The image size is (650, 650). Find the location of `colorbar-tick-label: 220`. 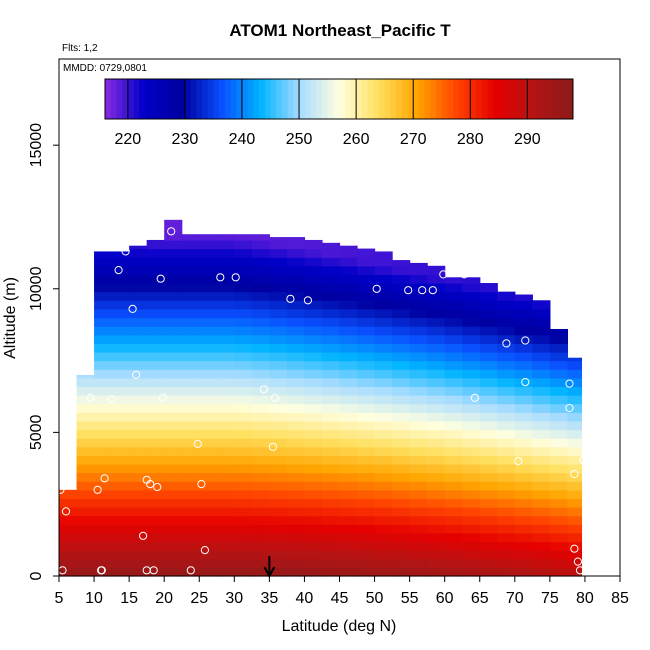

colorbar-tick-label: 220 is located at coordinates (127, 139).